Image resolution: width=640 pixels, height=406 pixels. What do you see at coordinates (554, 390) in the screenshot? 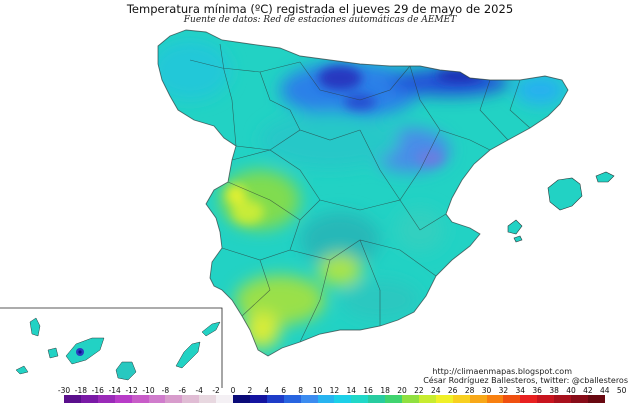
I see `legend-tick: 38` at bounding box center [554, 390].